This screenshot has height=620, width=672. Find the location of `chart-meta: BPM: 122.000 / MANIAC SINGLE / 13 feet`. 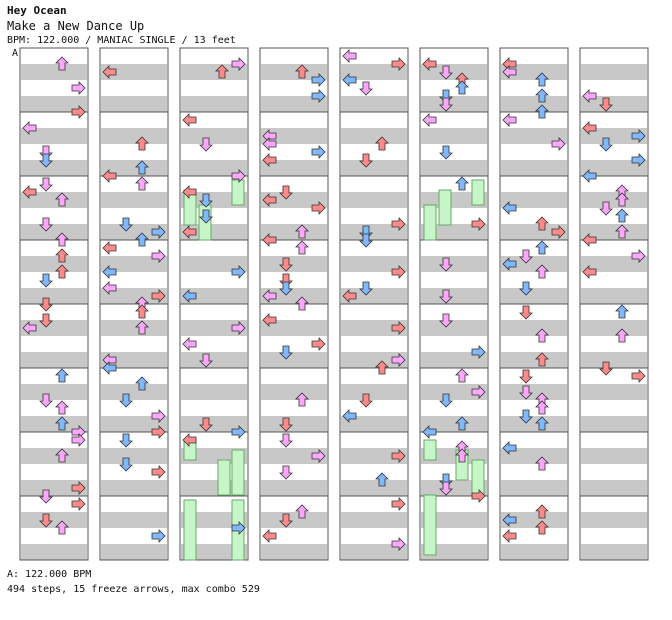

chart-meta: BPM: 122.000 / MANIAC SINGLE / 13 feet is located at coordinates (121, 40).